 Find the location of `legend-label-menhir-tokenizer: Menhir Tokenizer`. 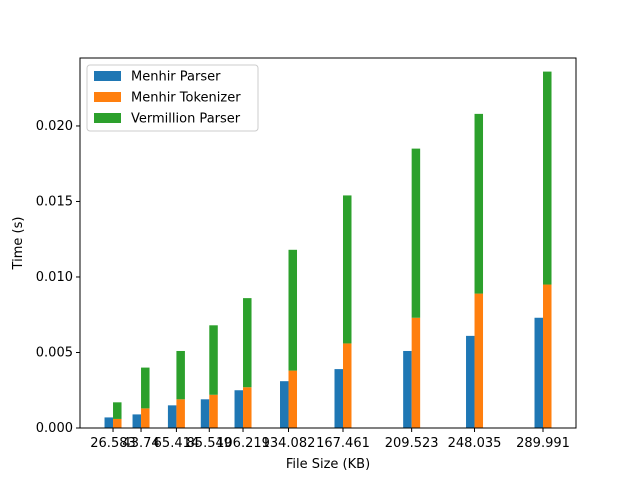

legend-label-menhir-tokenizer: Menhir Tokenizer is located at coordinates (186, 98).